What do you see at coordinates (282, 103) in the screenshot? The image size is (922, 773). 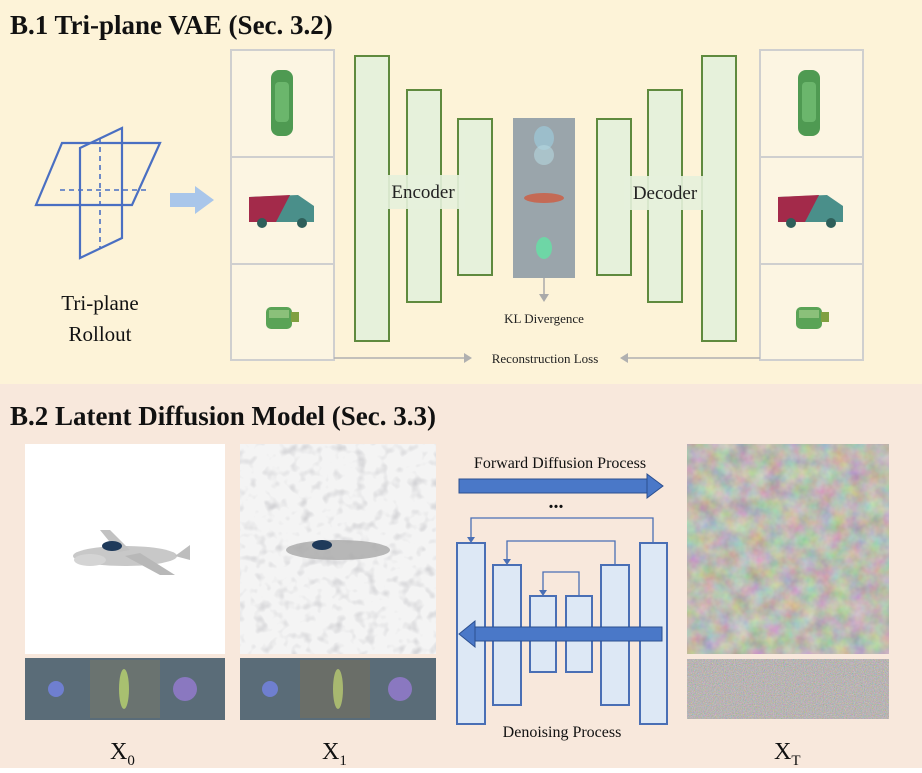 I see `car-top-view` at bounding box center [282, 103].